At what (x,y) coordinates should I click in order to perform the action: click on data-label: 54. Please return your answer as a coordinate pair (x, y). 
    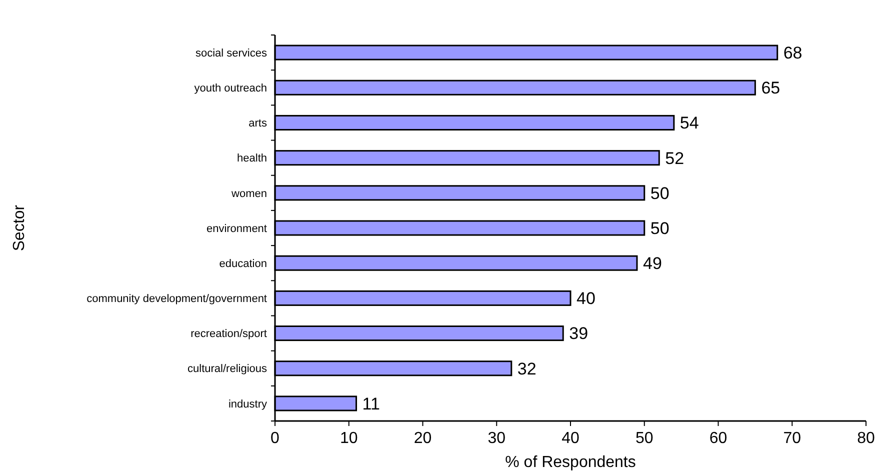
    Looking at the image, I should click on (689, 123).